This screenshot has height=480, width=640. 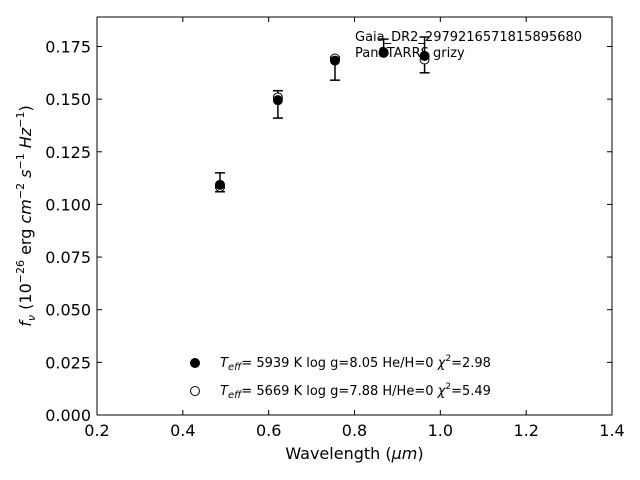 What do you see at coordinates (68, 415) in the screenshot?
I see `y-tick-label: 0.000` at bounding box center [68, 415].